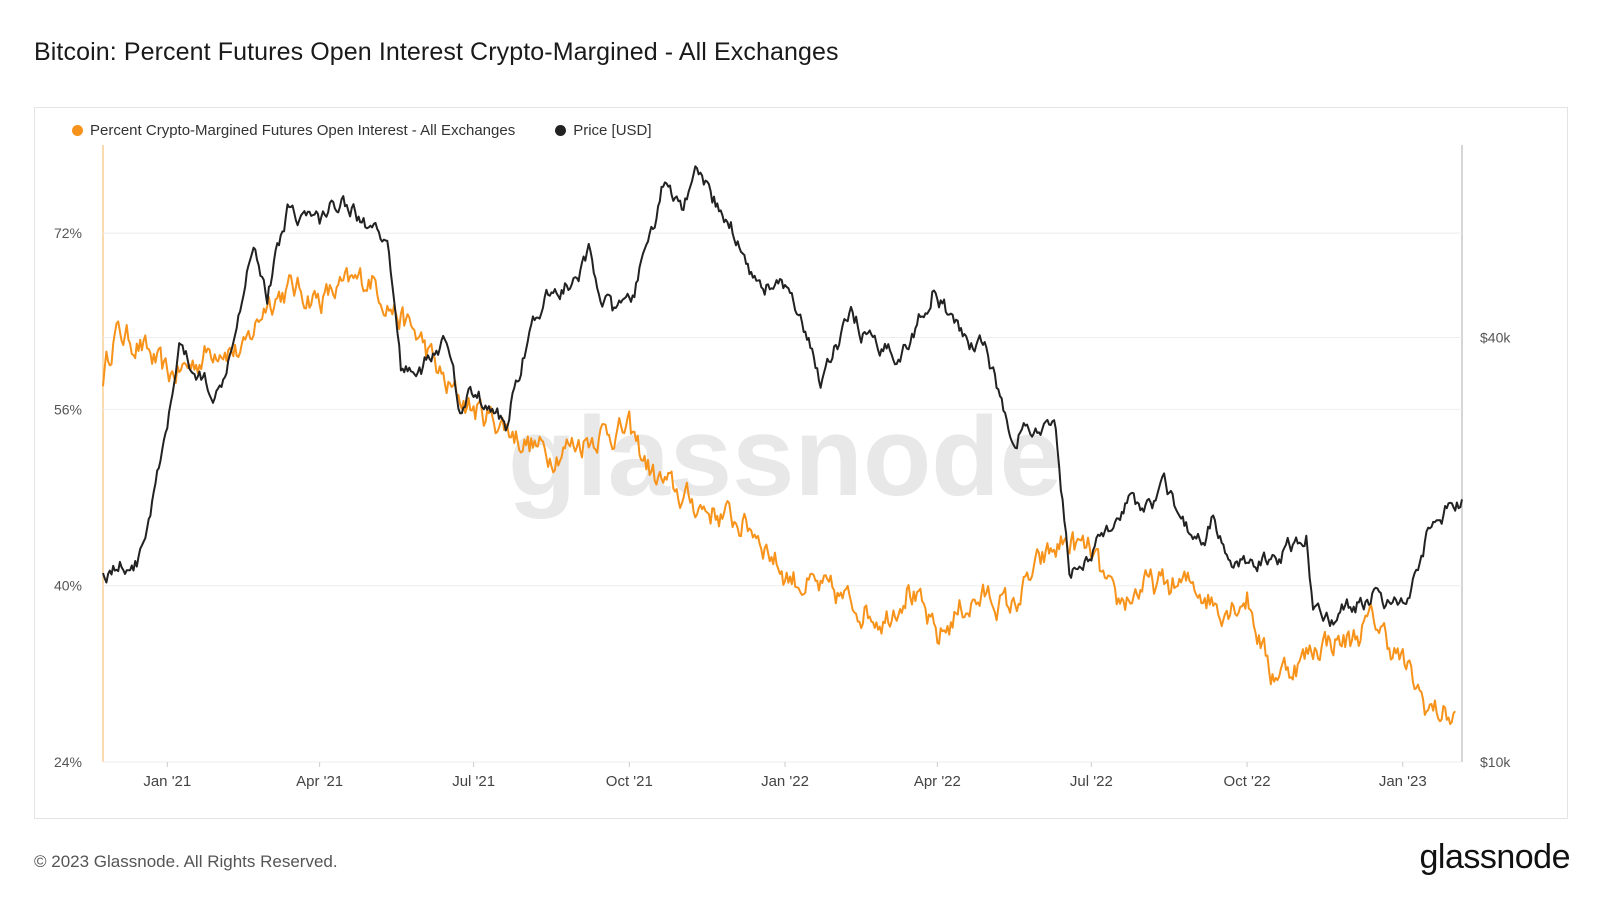 Image resolution: width=1600 pixels, height=900 pixels. I want to click on brand-logo: glassnode, so click(1494, 857).